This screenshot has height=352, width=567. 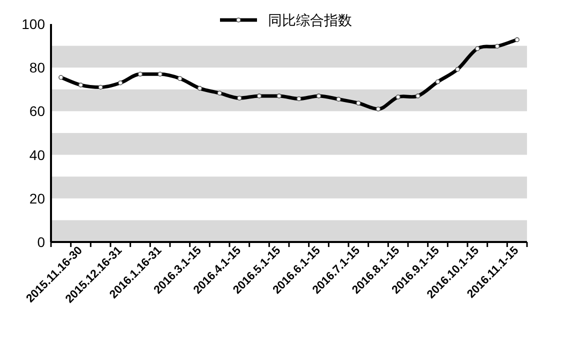 What do you see at coordinates (37, 68) in the screenshot?
I see `y-tick-label: 80` at bounding box center [37, 68].